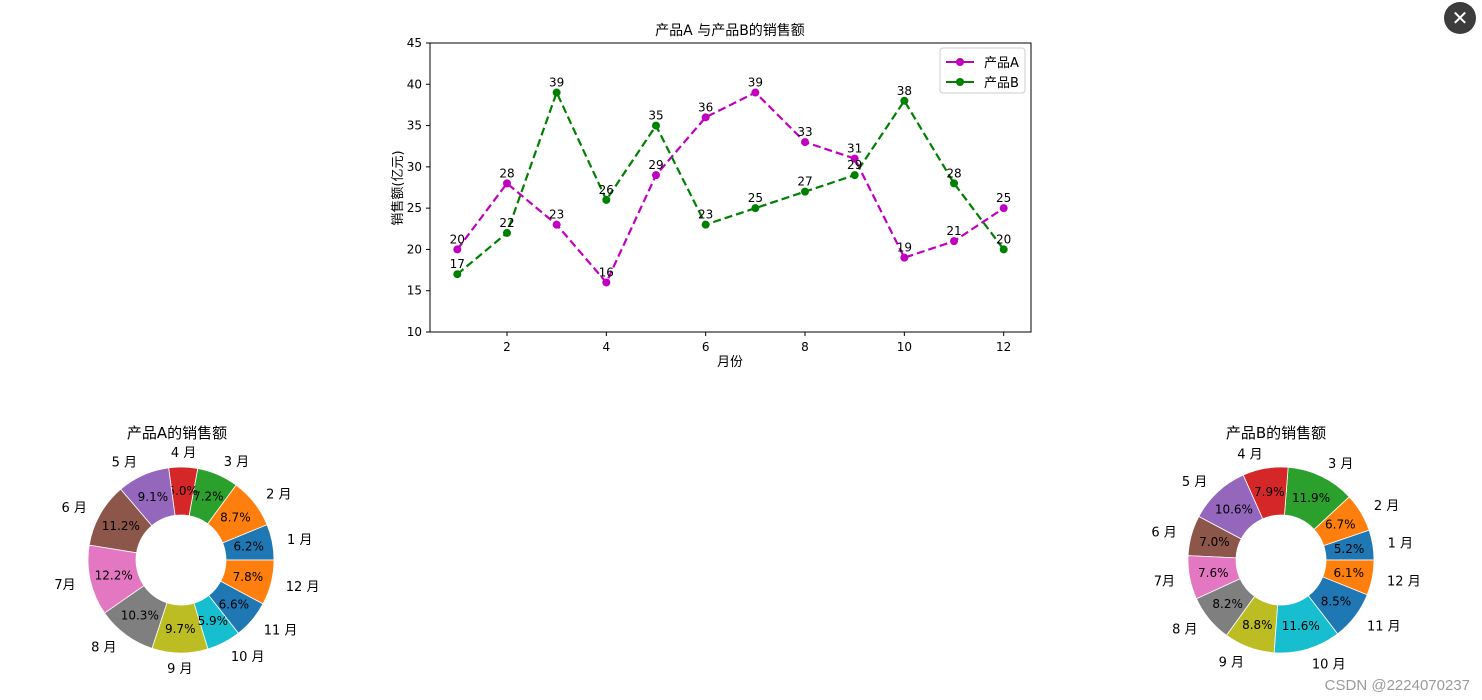 The height and width of the screenshot is (700, 1482). I want to click on data-label: 38, so click(904, 91).